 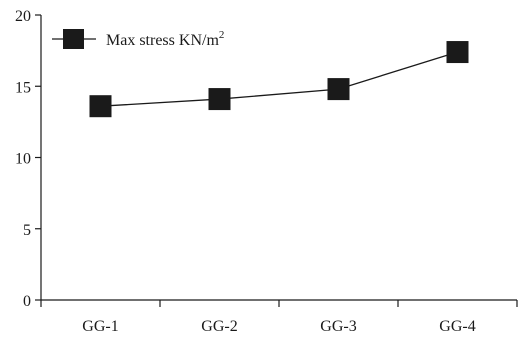 I want to click on legend-marker, so click(x=73, y=39).